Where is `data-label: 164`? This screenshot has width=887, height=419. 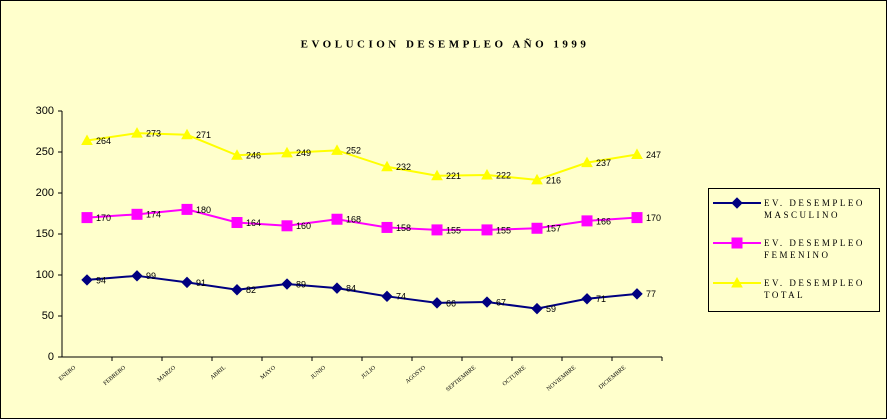
data-label: 164 is located at coordinates (253, 223).